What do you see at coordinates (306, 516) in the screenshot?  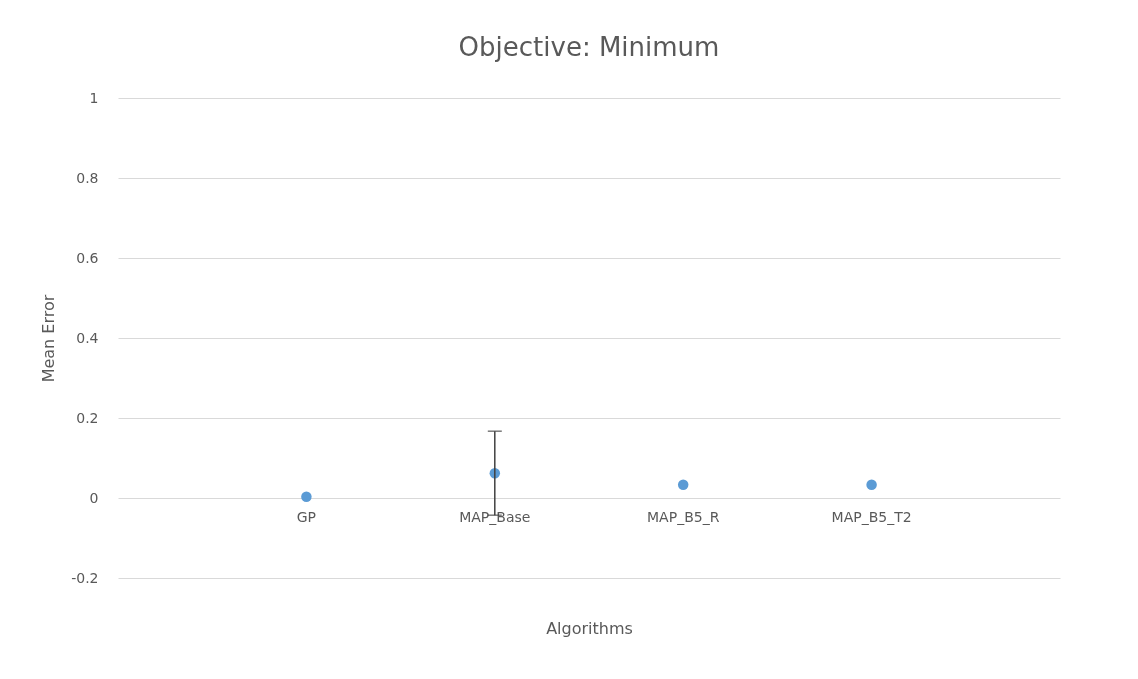 I see `x-tick-label: GP` at bounding box center [306, 516].